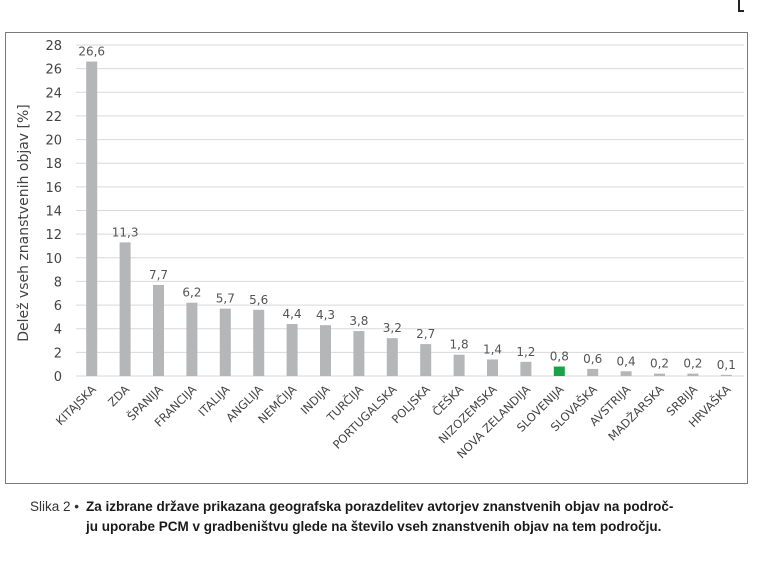  What do you see at coordinates (118, 395) in the screenshot?
I see `x-tick-label: ZDA` at bounding box center [118, 395].